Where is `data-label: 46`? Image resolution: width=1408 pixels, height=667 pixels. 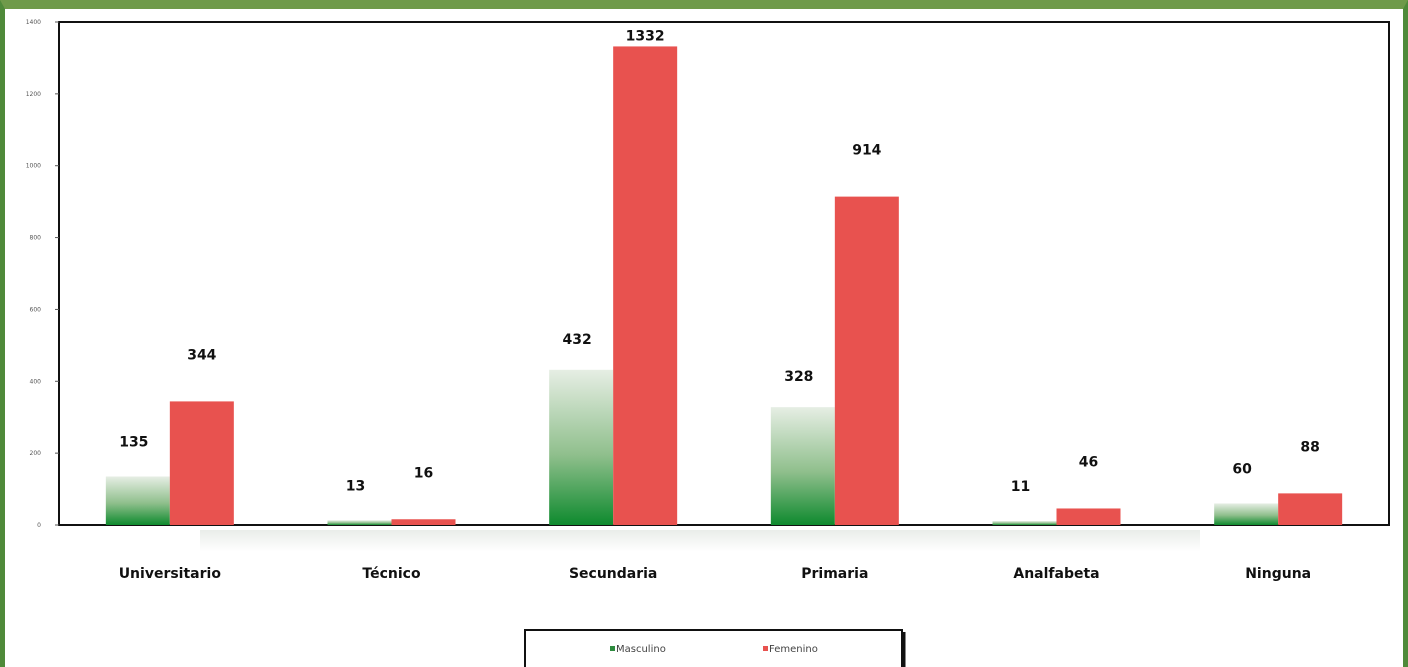
data-label: 46 is located at coordinates (1088, 462).